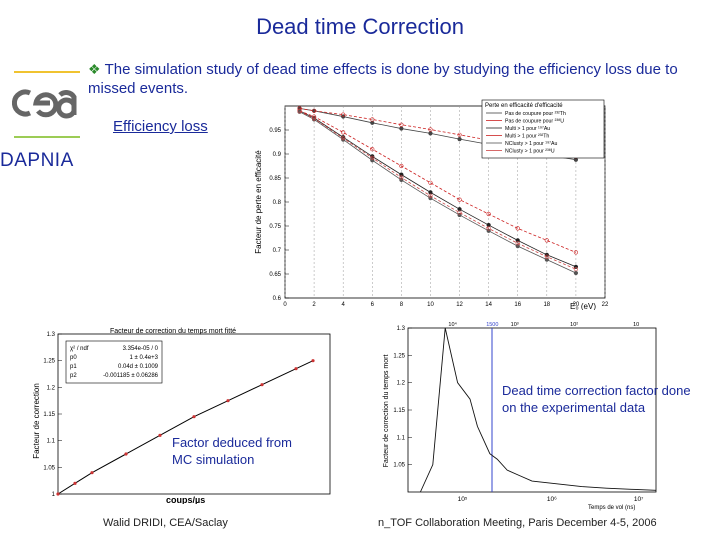 Image resolution: width=720 pixels, height=540 pixels. Describe the element at coordinates (639, 499) in the screenshot. I see `x-tick-label: 10⁷` at that location.